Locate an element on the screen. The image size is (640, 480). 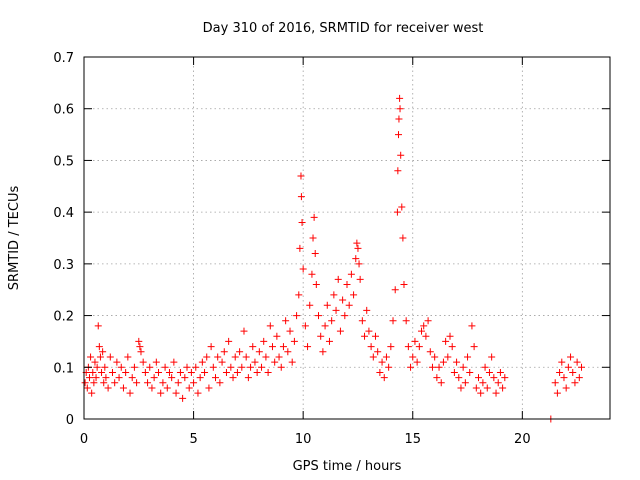
y-tick-label: 0.6 is located at coordinates (63, 110).